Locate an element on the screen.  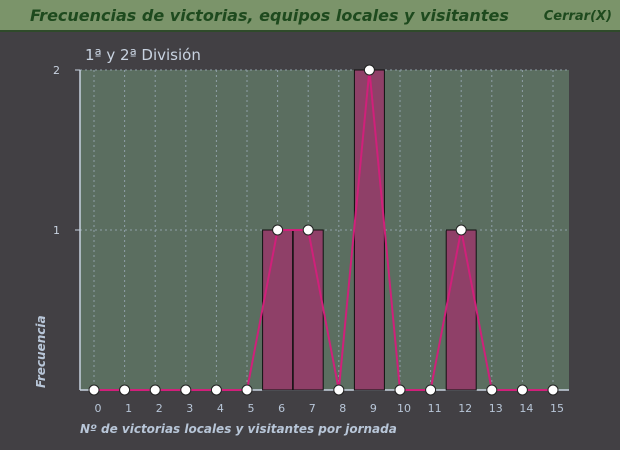
x-tick-label: 2 is located at coordinates (159, 408).